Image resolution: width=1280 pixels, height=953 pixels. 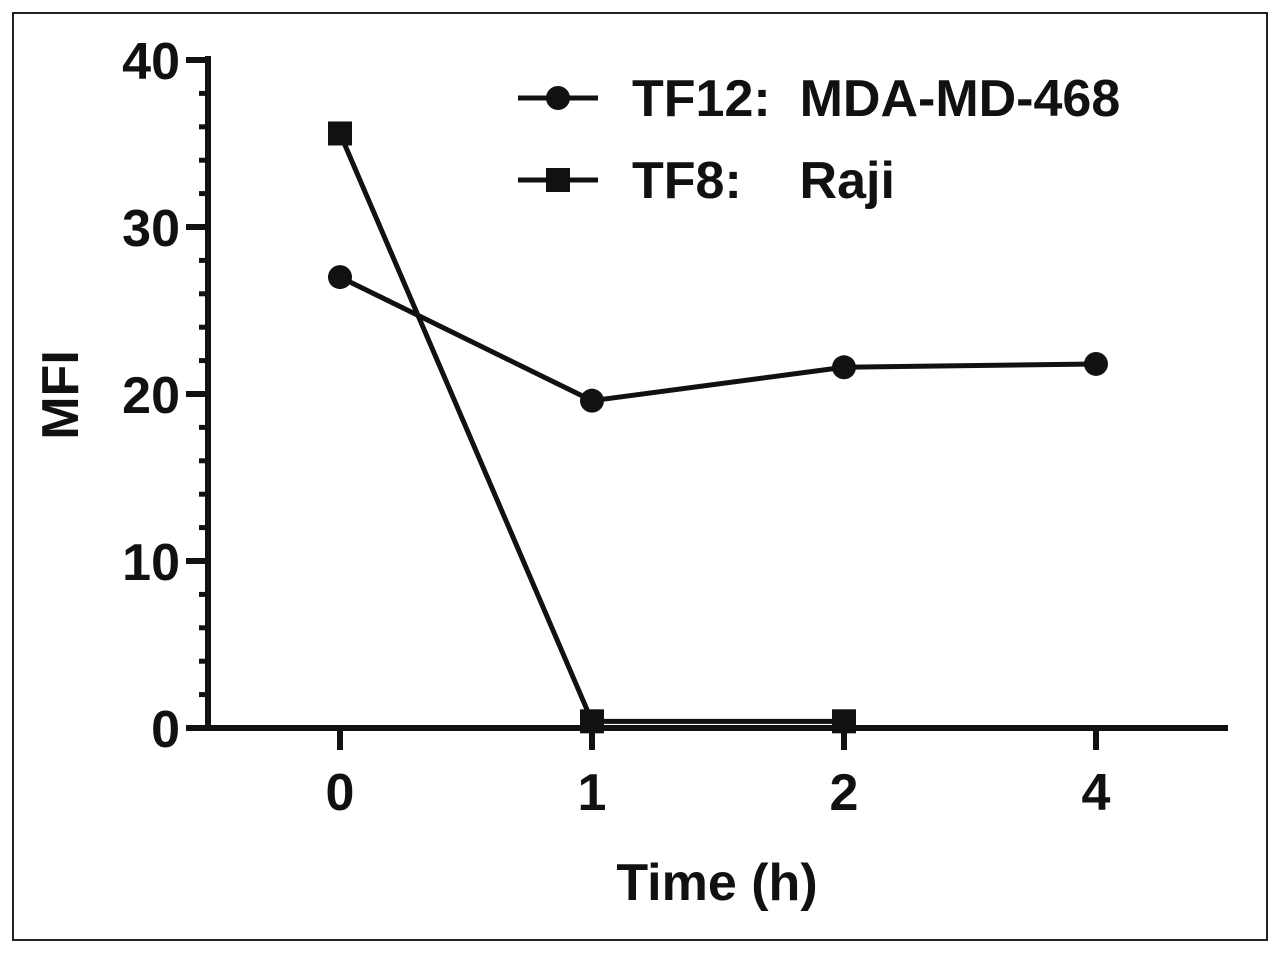 I want to click on y-tick-label: 20, so click(x=151, y=396).